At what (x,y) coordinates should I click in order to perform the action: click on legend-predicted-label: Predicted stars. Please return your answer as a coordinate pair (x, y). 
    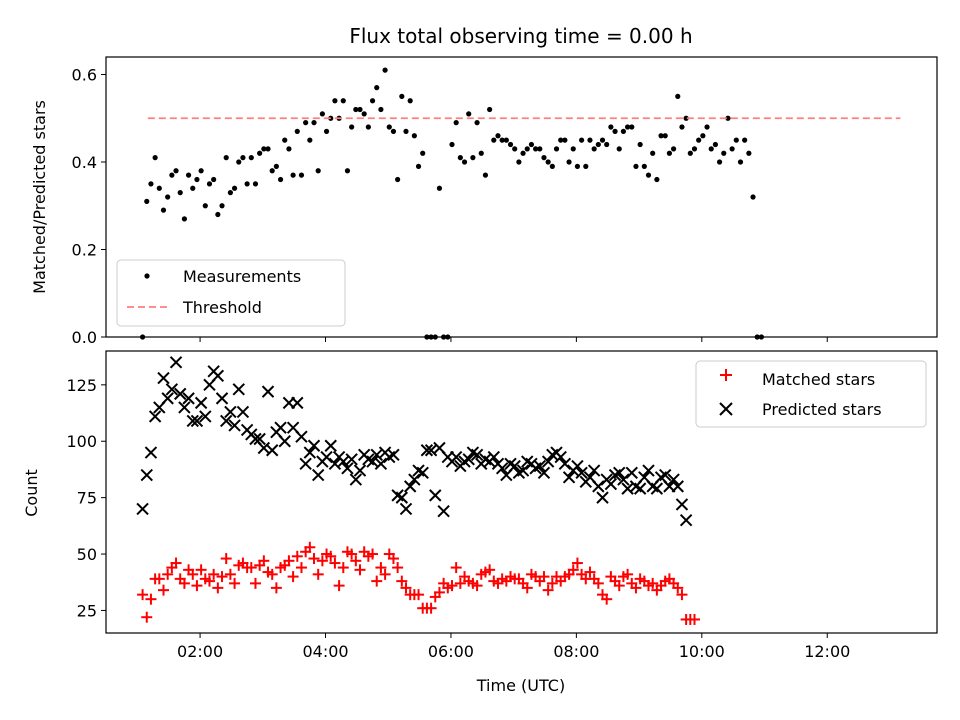
    Looking at the image, I should click on (822, 409).